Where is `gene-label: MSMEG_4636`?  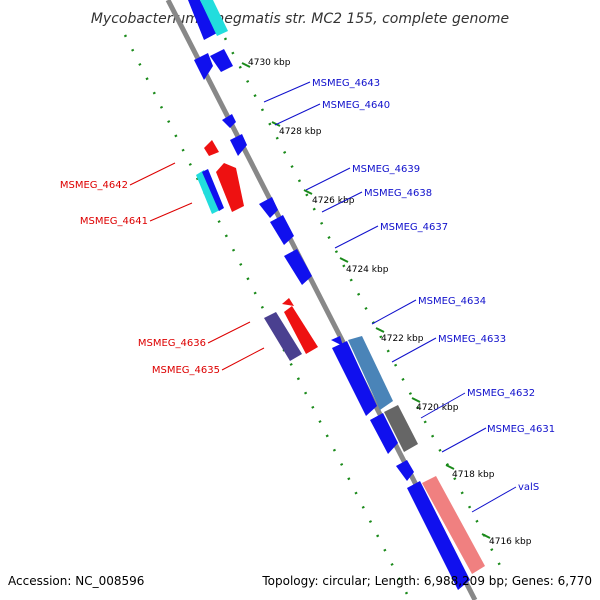
gene-label: MSMEG_4636 is located at coordinates (172, 343).